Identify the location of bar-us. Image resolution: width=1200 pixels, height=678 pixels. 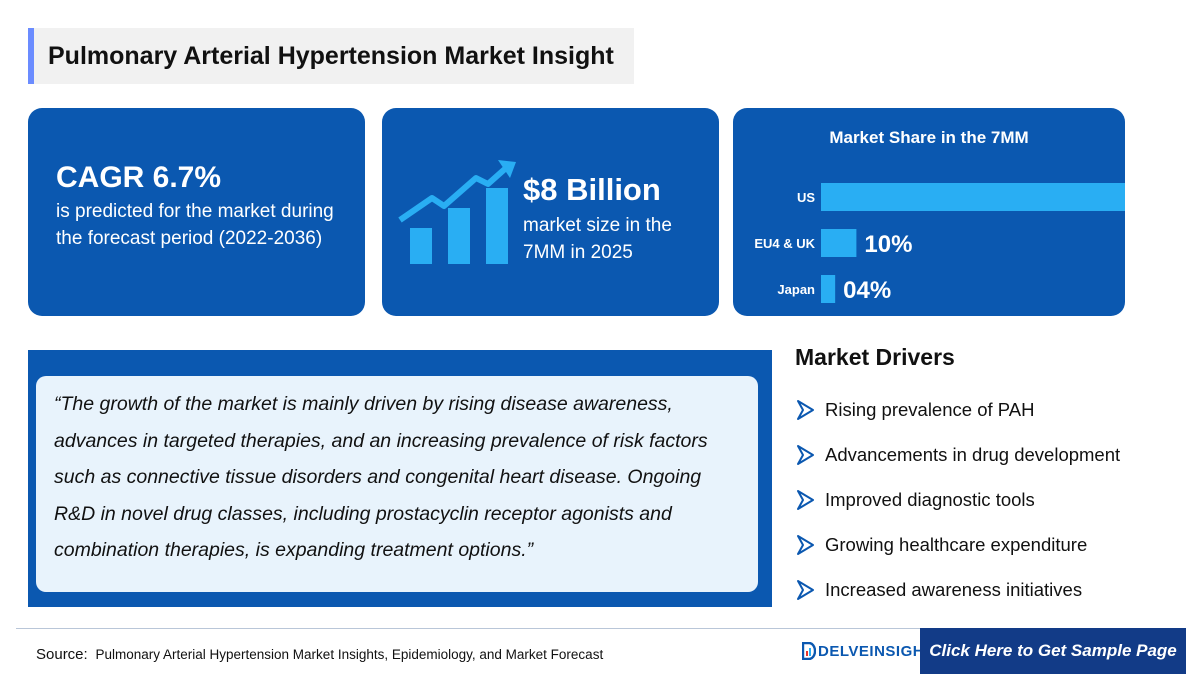
(973, 197).